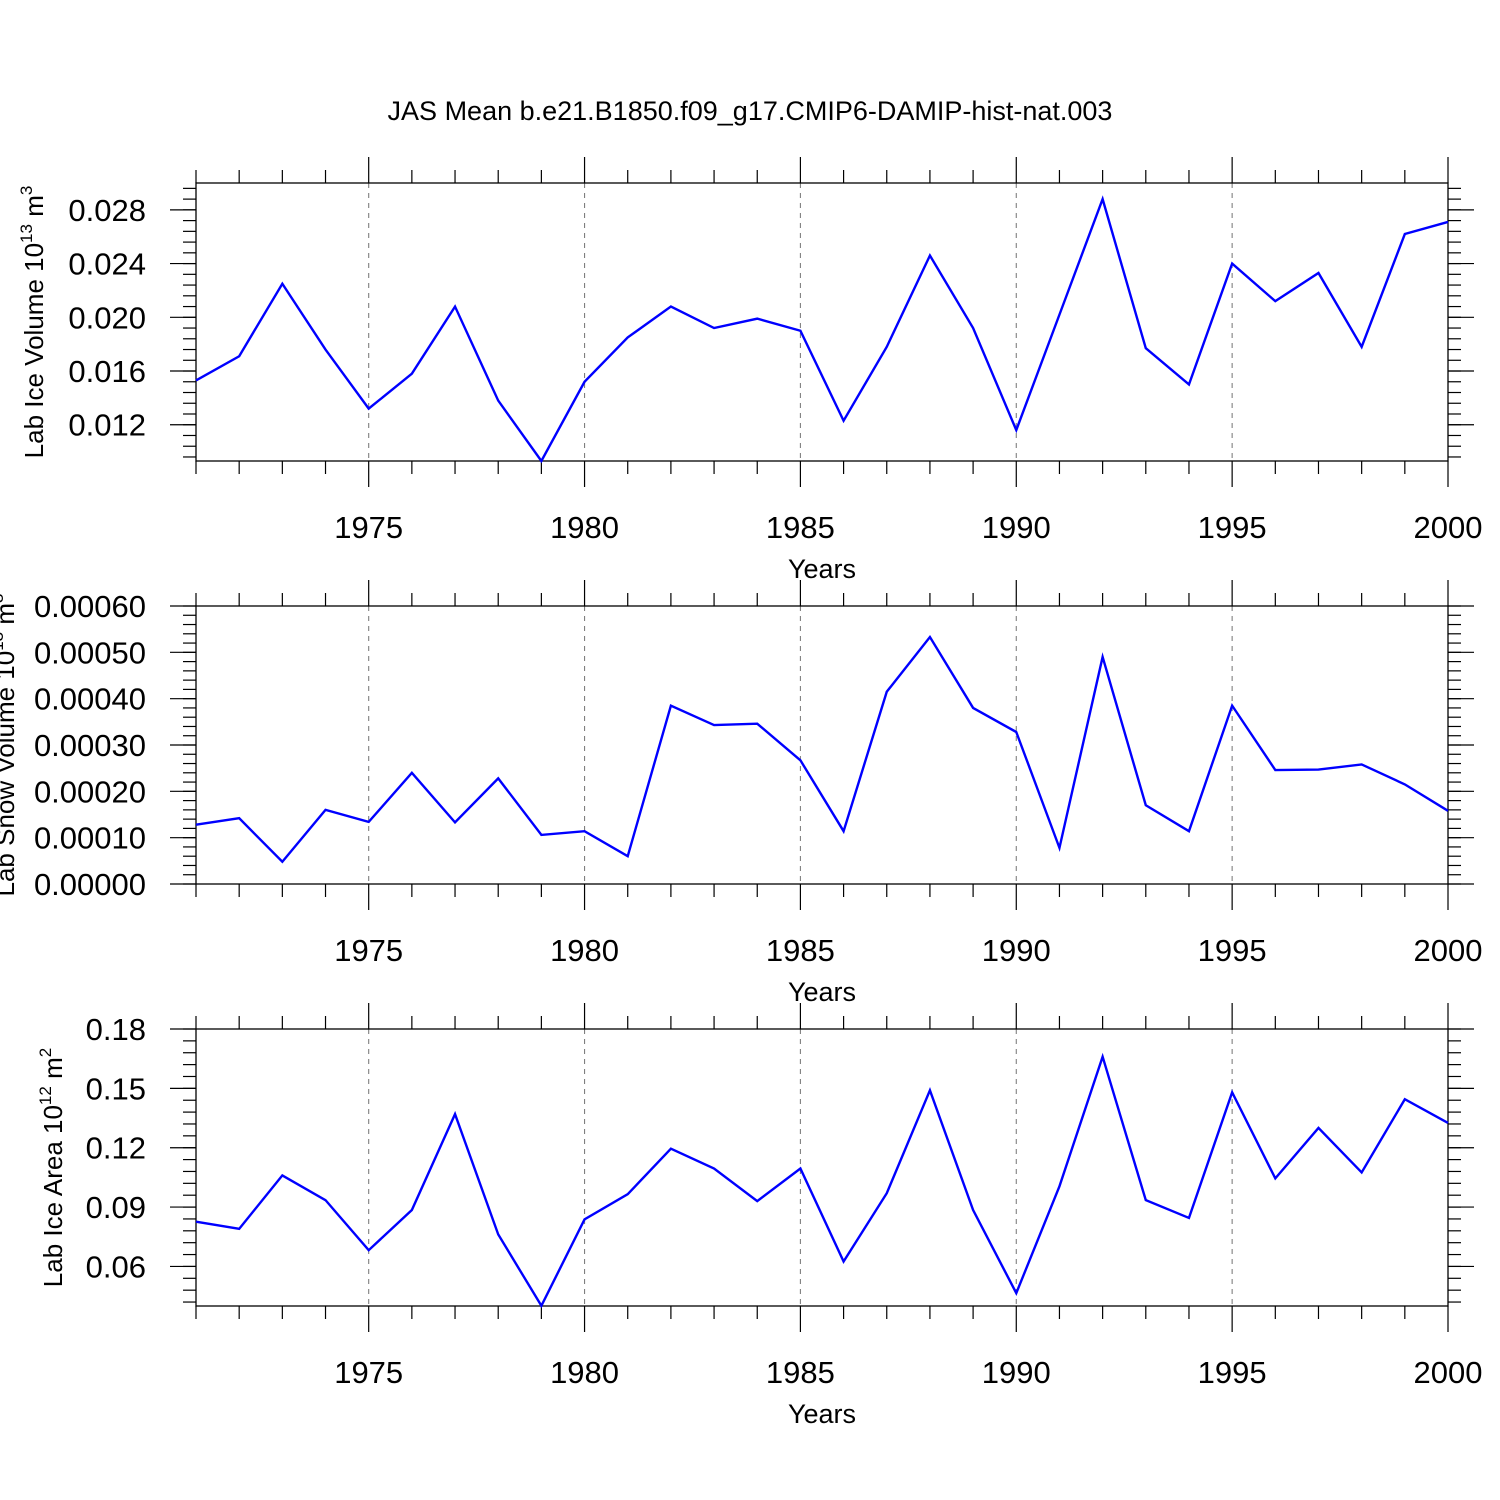  What do you see at coordinates (90, 884) in the screenshot?
I see `y-tick-label: 0.00000` at bounding box center [90, 884].